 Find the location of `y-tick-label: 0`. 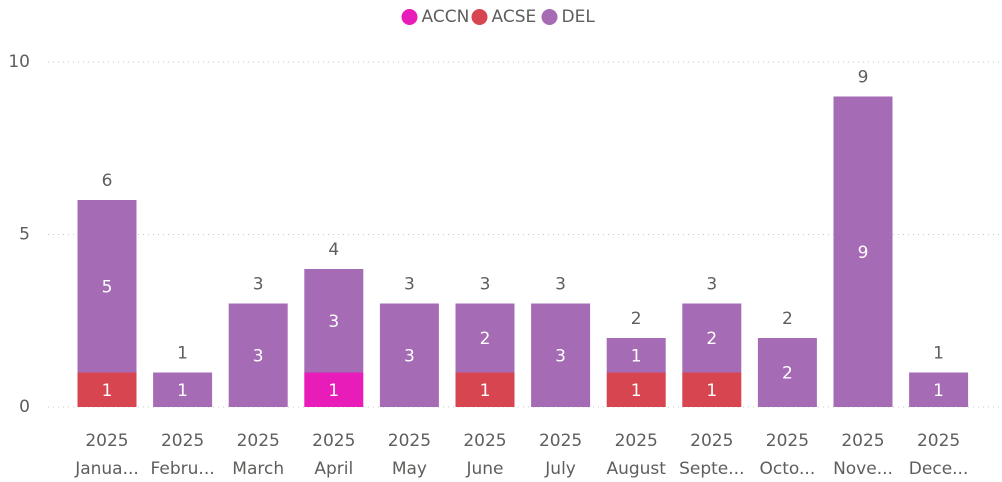

y-tick-label: 0 is located at coordinates (24, 407).